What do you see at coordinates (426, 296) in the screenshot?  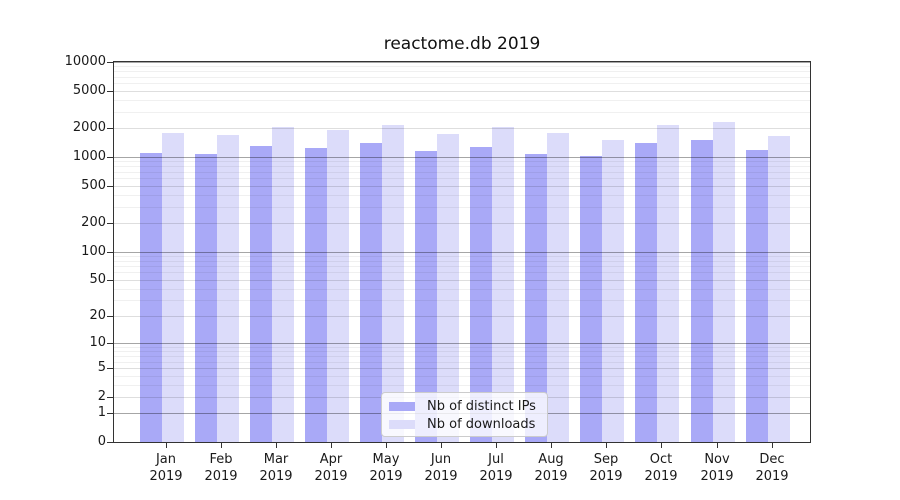 I see `bar-distinct-ips-jun` at bounding box center [426, 296].